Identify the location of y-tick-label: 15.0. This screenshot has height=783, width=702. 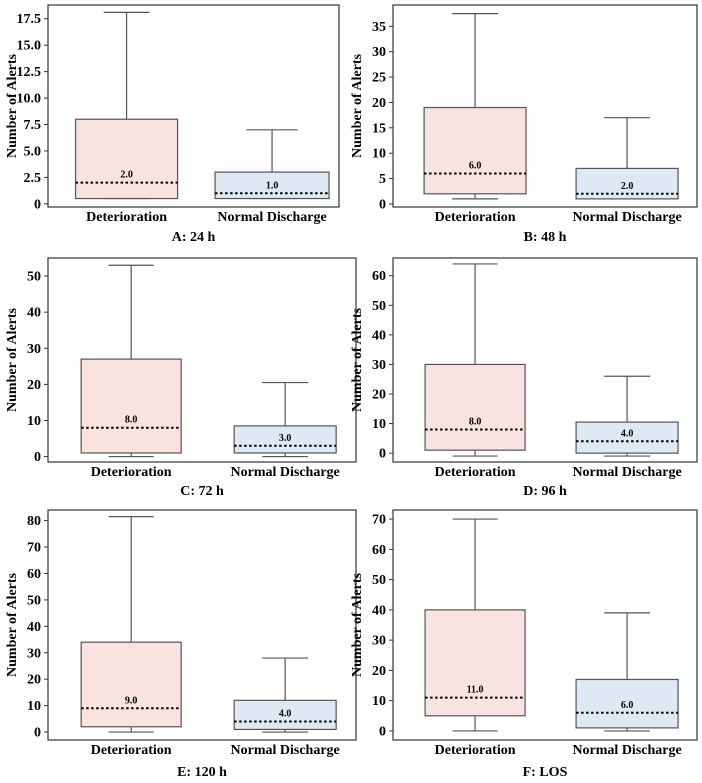
(29, 46).